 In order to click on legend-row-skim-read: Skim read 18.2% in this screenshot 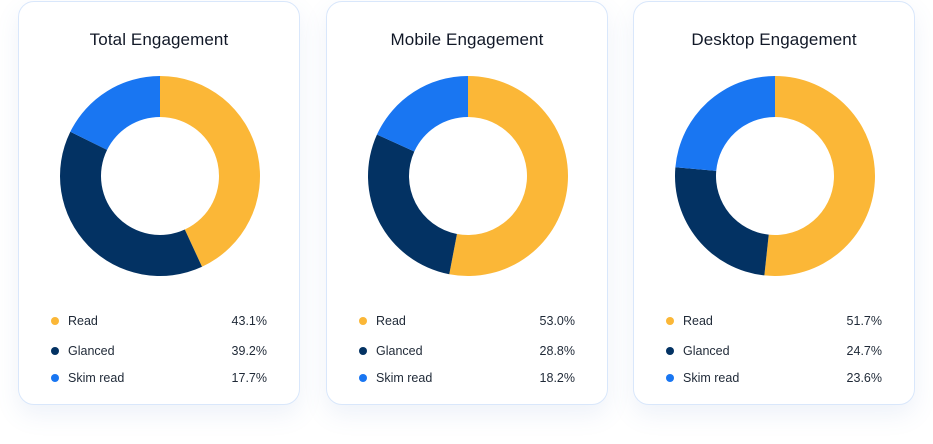, I will do `click(467, 378)`.